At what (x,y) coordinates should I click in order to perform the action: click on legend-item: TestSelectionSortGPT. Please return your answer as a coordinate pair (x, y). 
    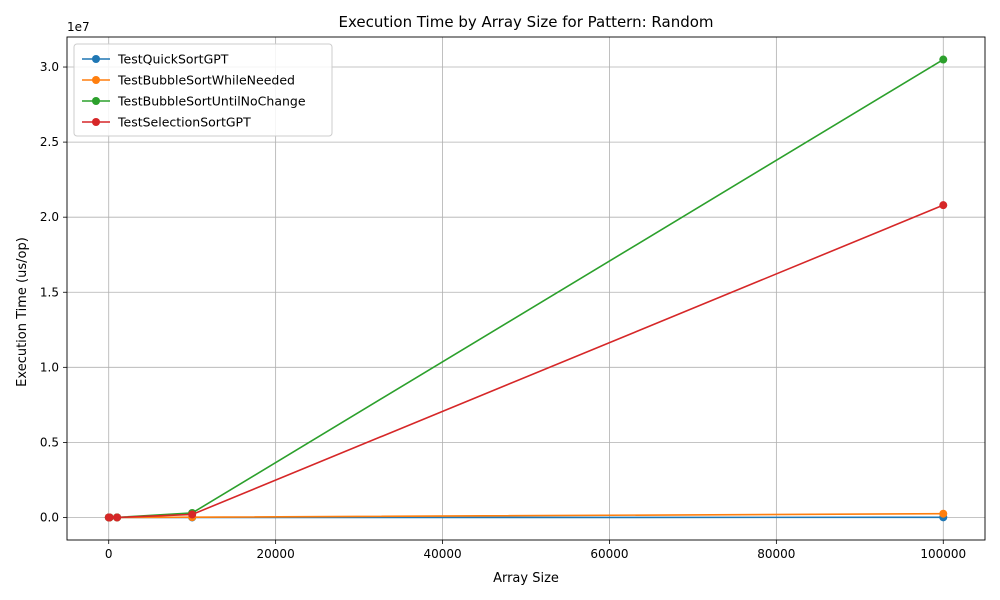
    Looking at the image, I should click on (166, 122).